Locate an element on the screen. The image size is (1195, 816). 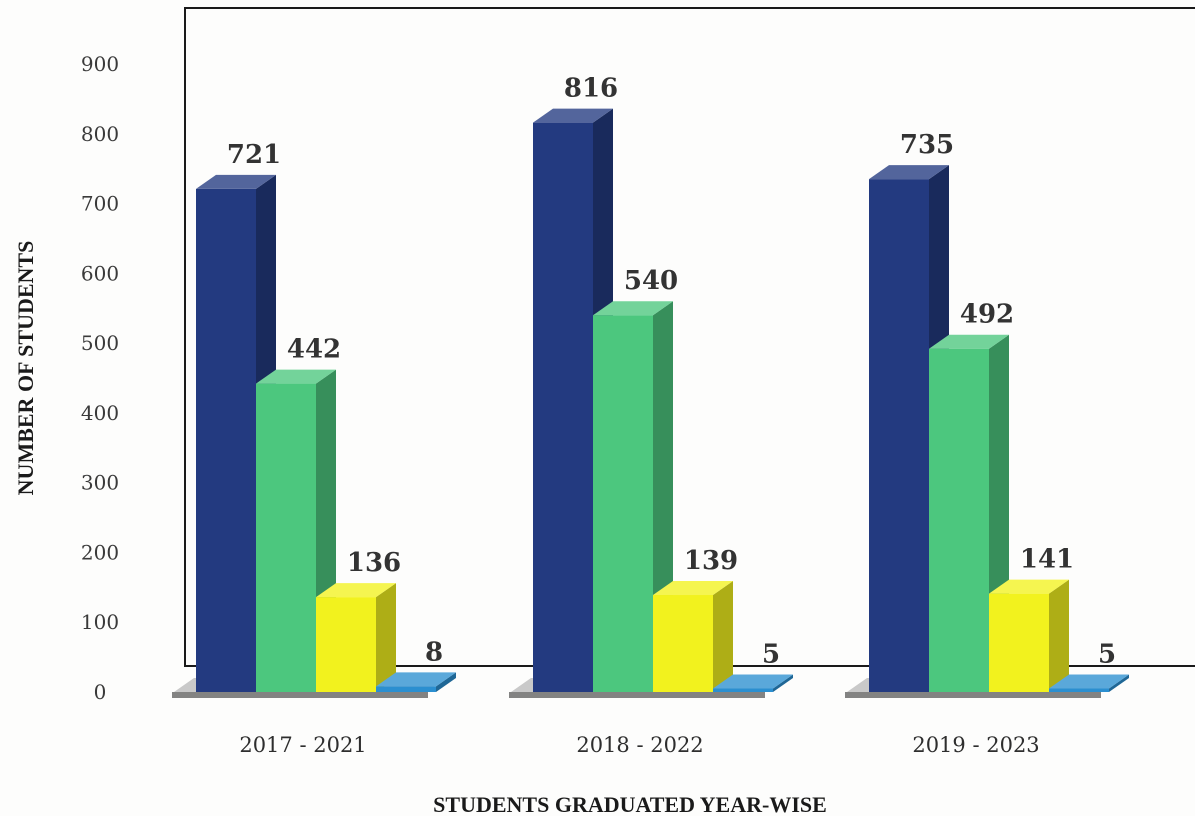
data-label: 735 is located at coordinates (927, 145).